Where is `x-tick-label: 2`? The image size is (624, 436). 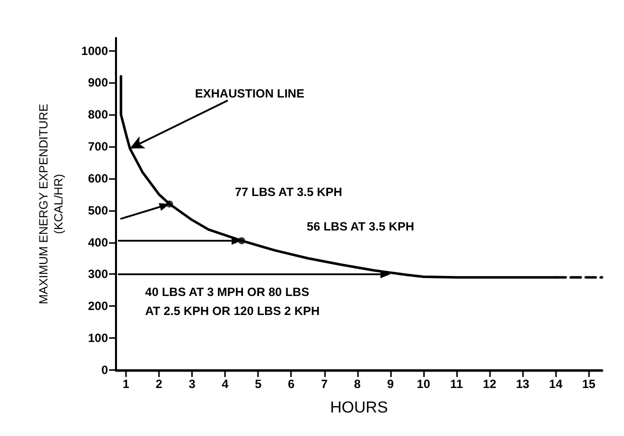 x-tick-label: 2 is located at coordinates (159, 384).